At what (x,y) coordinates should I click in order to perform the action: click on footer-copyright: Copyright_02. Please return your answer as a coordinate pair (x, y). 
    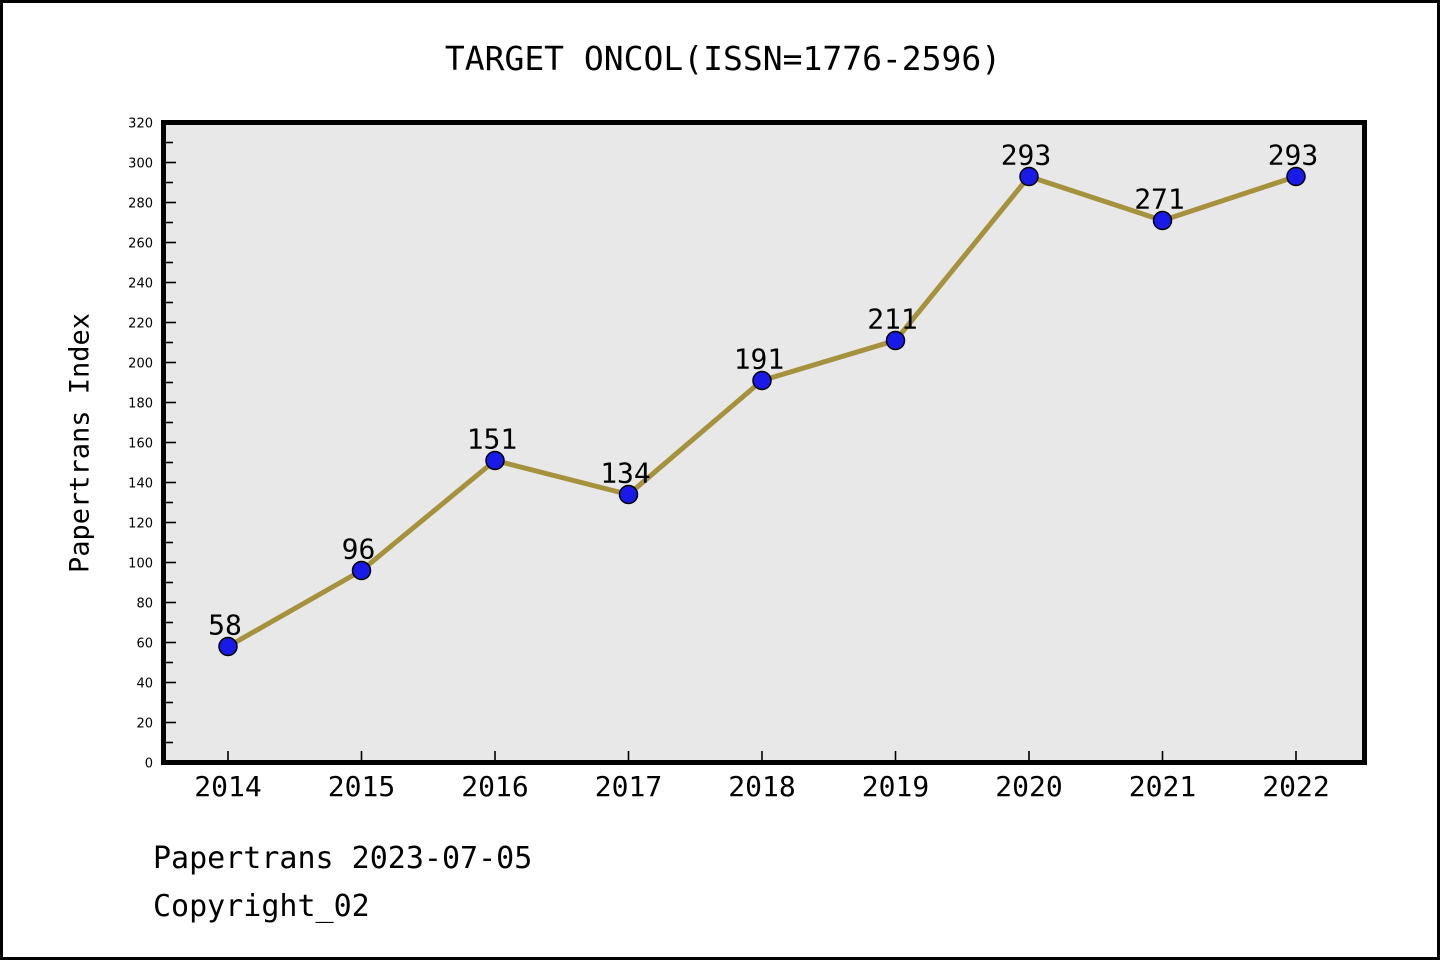
    Looking at the image, I should click on (261, 906).